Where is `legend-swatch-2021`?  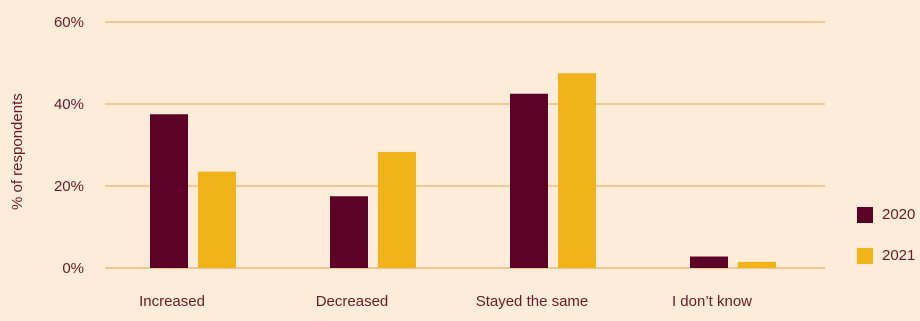
legend-swatch-2021 is located at coordinates (865, 255).